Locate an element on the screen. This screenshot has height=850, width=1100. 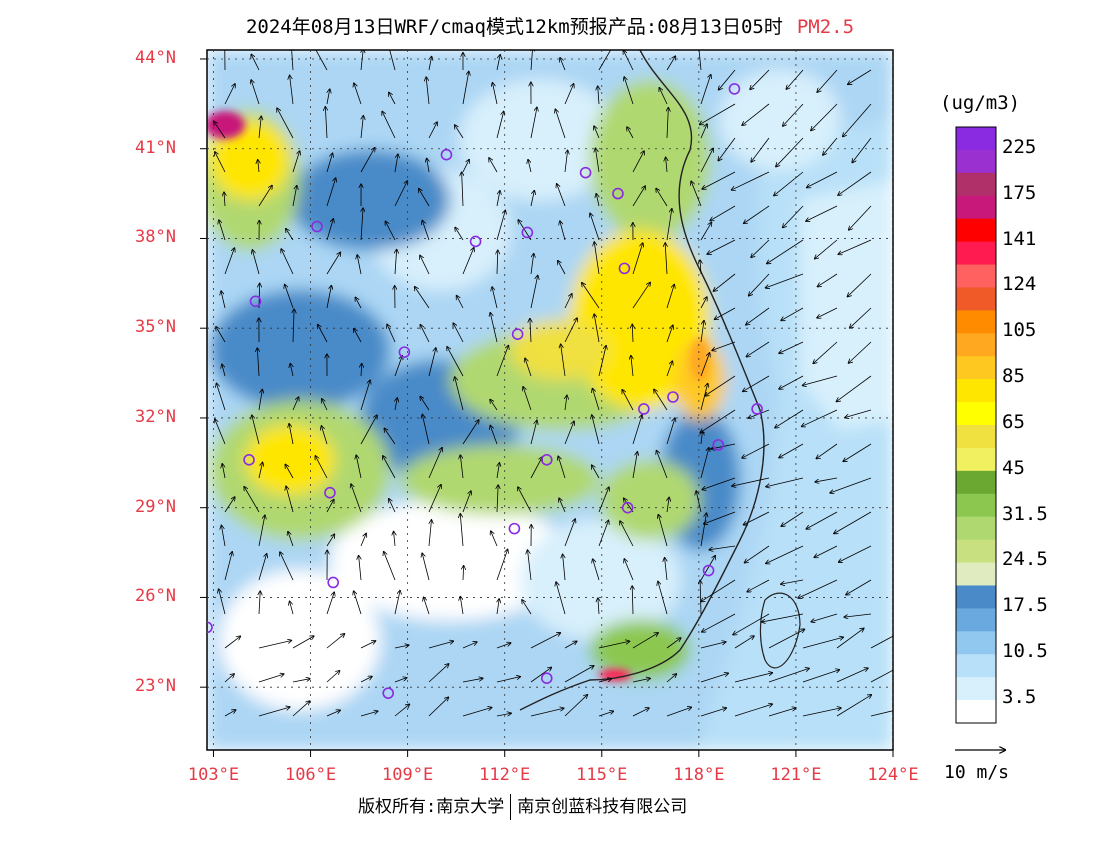
lon-tick-label: 118°E is located at coordinates (699, 775).